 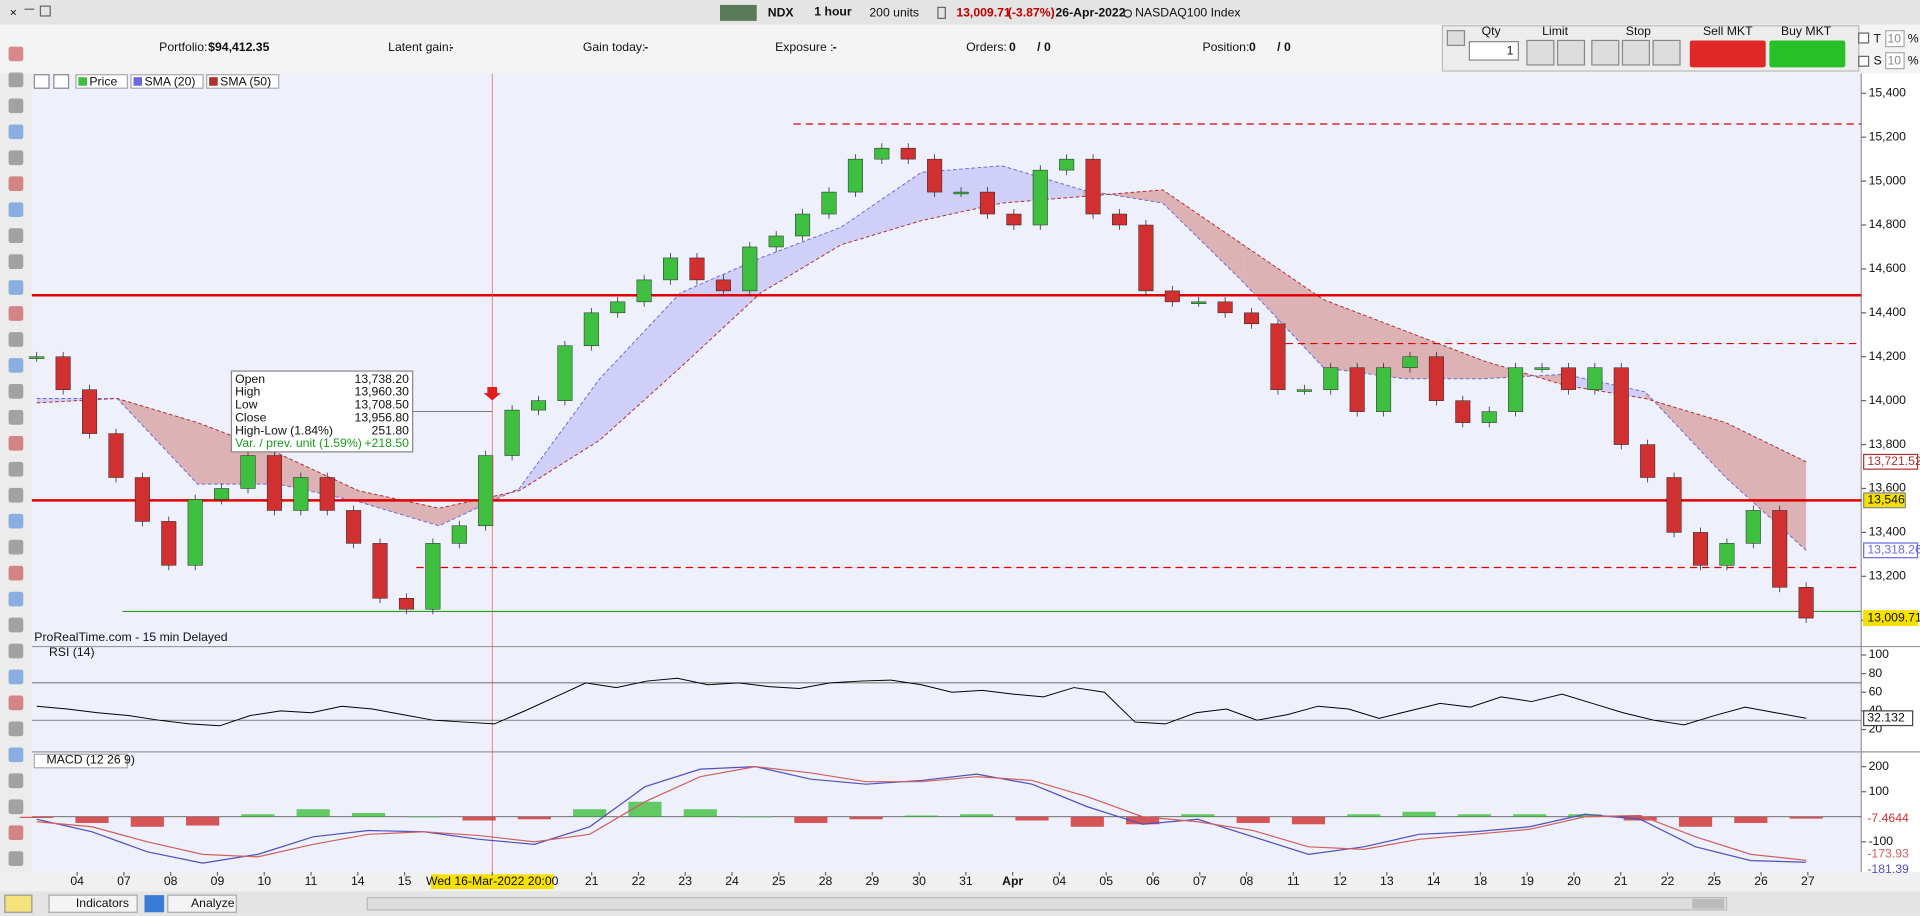 I want to click on s-checkbox, so click(x=1864, y=61).